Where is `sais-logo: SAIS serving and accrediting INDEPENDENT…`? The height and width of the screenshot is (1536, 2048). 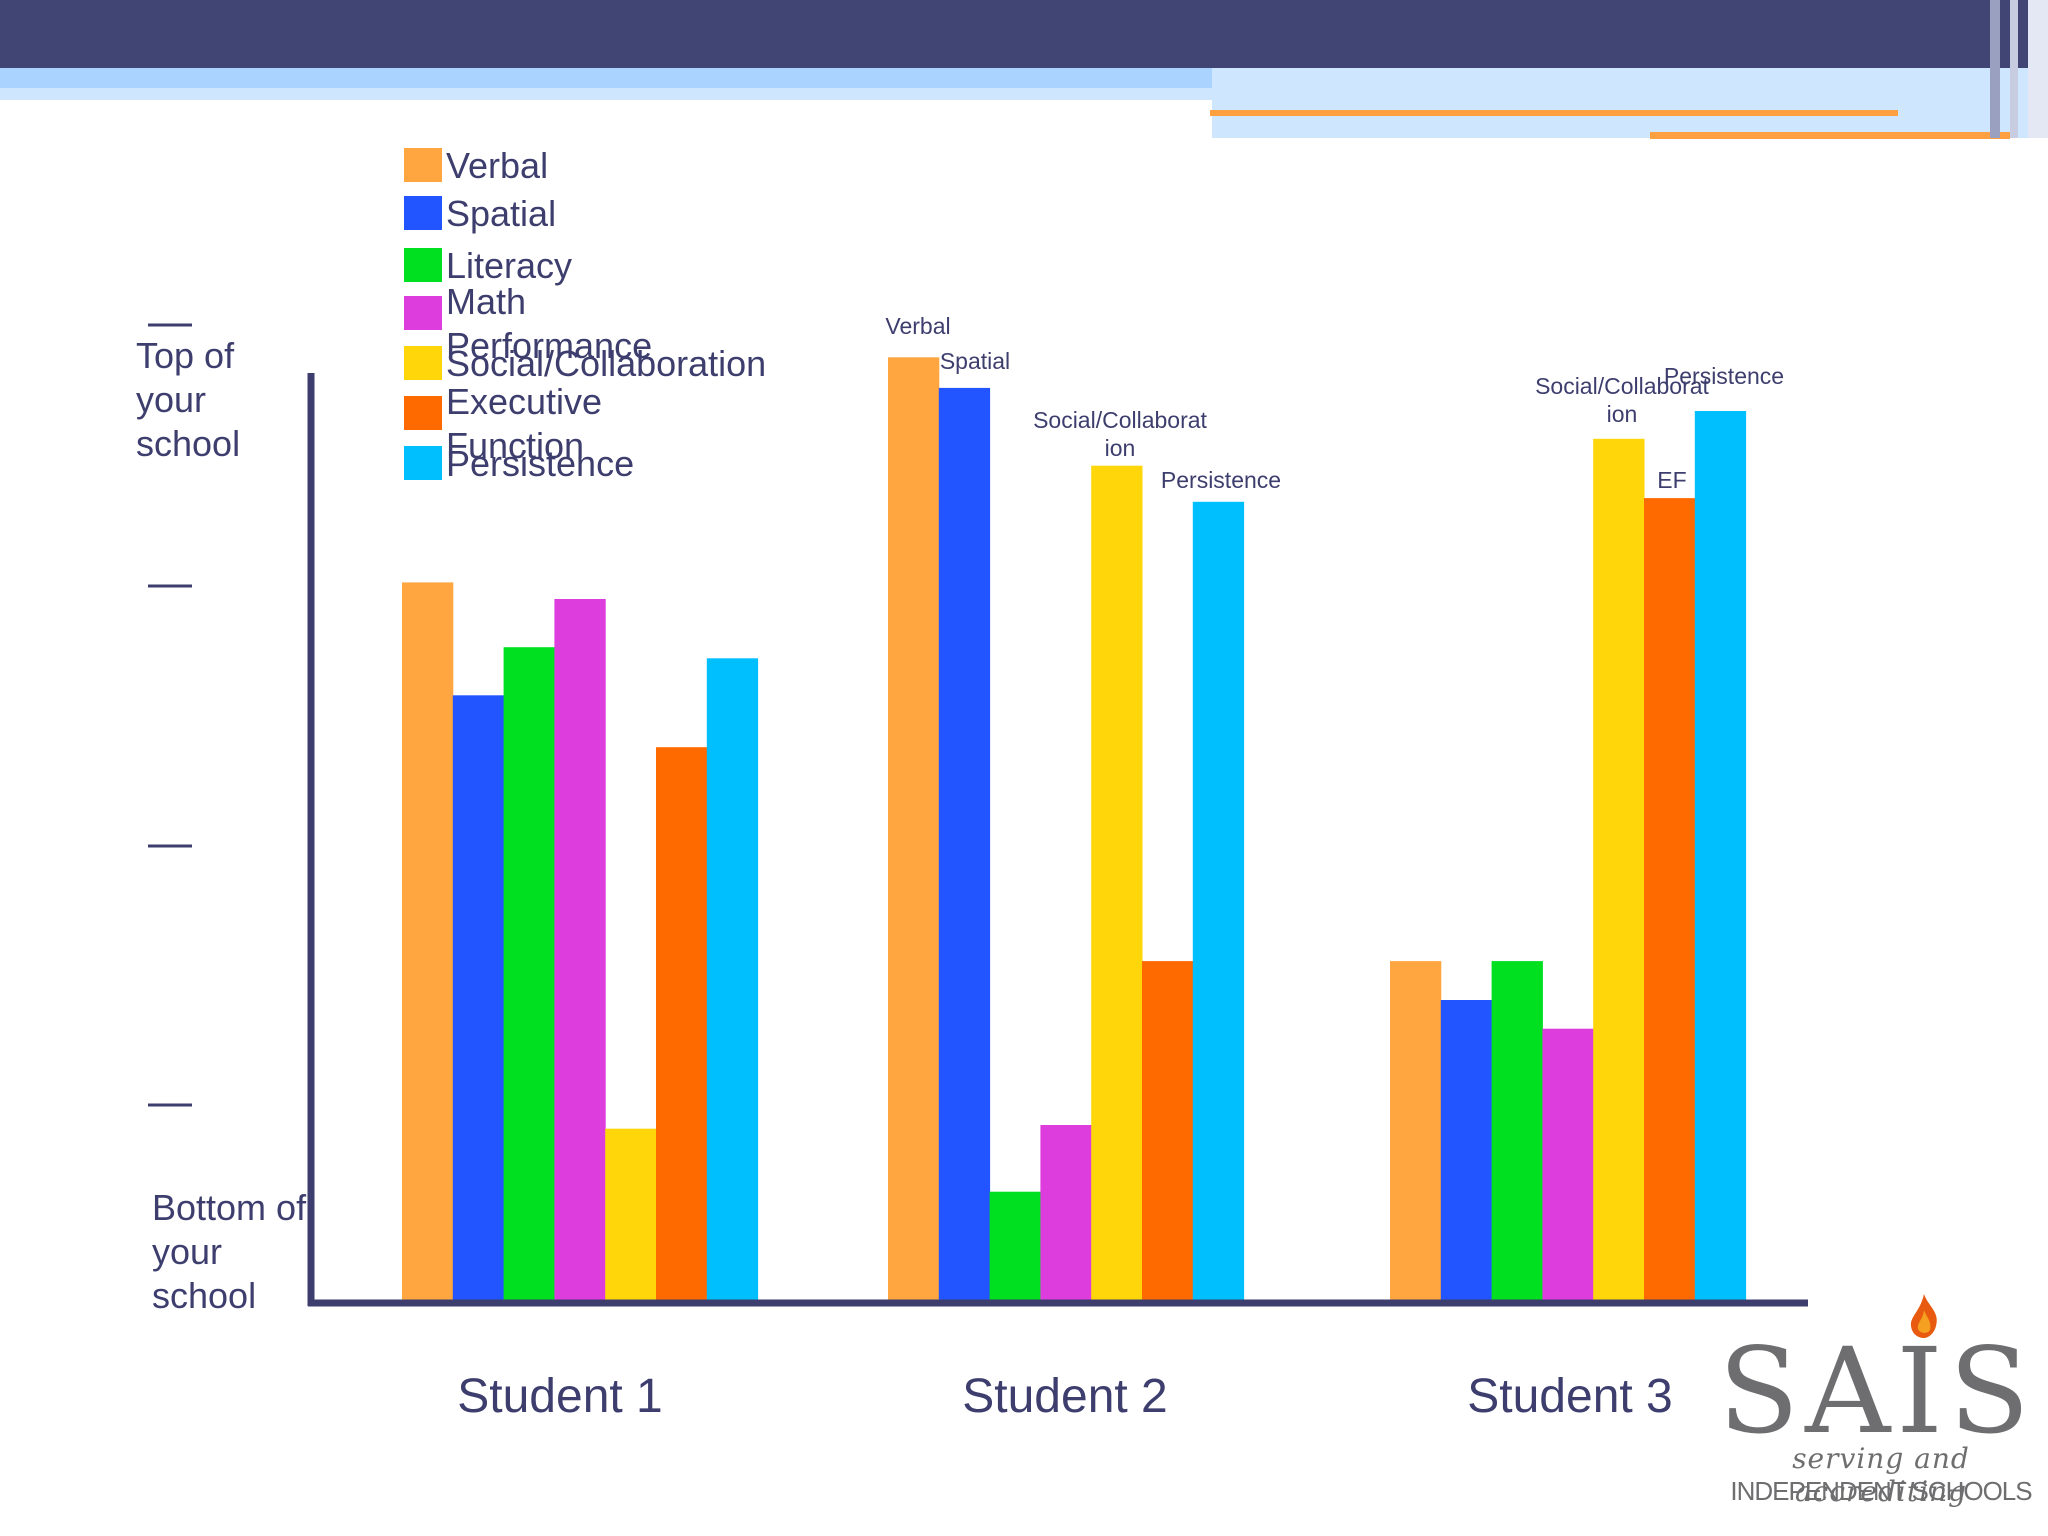 sais-logo: SAIS serving and accrediting INDEPENDENT… is located at coordinates (1877, 1401).